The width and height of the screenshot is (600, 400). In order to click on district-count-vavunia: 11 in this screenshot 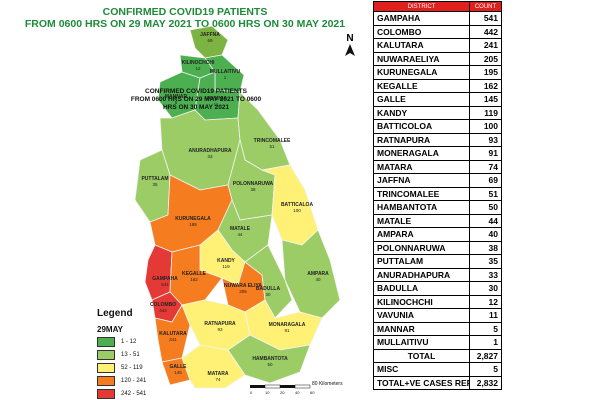, I will do `click(216, 104)`.